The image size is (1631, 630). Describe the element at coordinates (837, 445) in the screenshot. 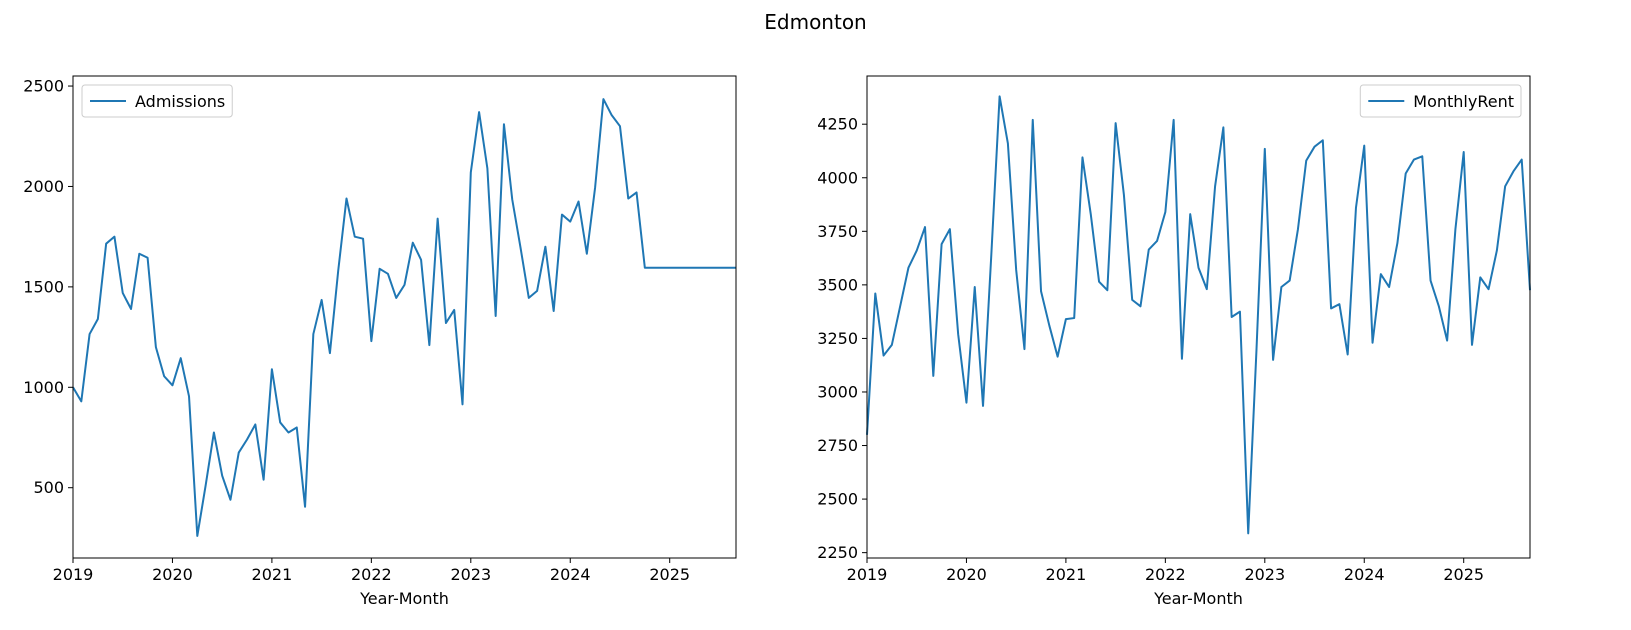

I see `y-tick-label: 2750` at that location.